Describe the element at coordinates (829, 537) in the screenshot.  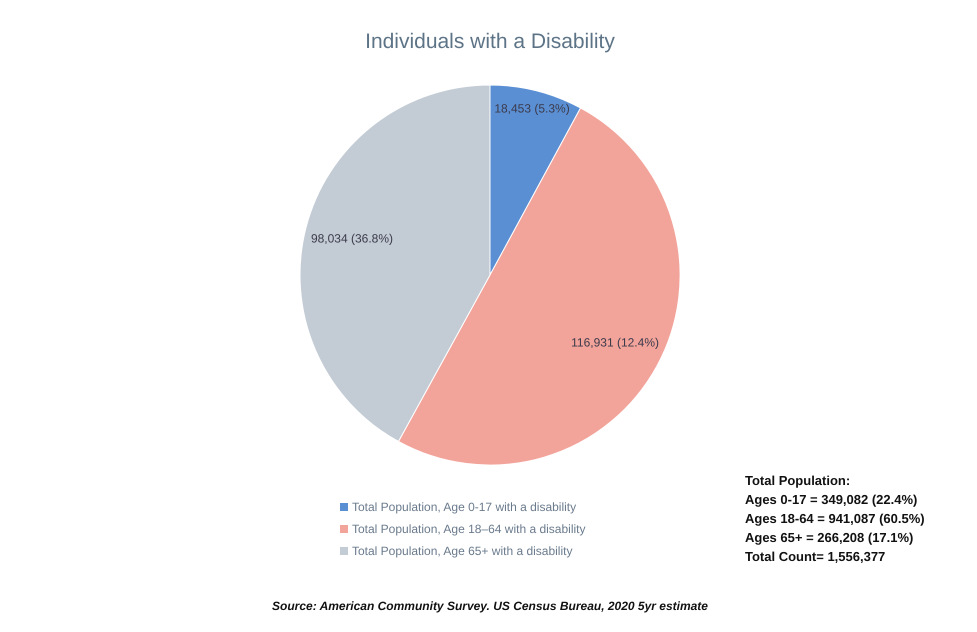
I see `text: Ages 65+ = 266,208 (17.1%)` at that location.